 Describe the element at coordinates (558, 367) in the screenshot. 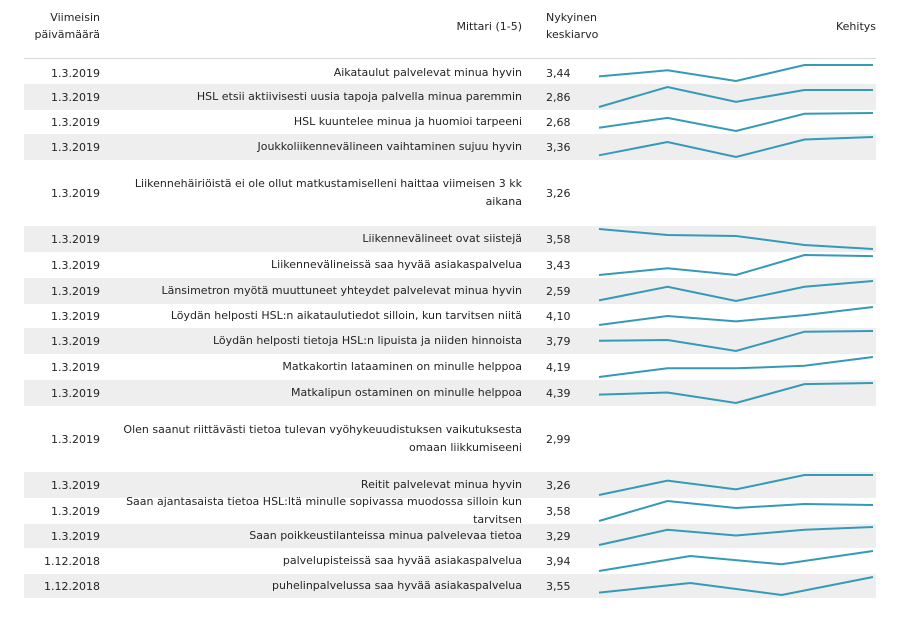

I see `row-average: 4,19` at that location.